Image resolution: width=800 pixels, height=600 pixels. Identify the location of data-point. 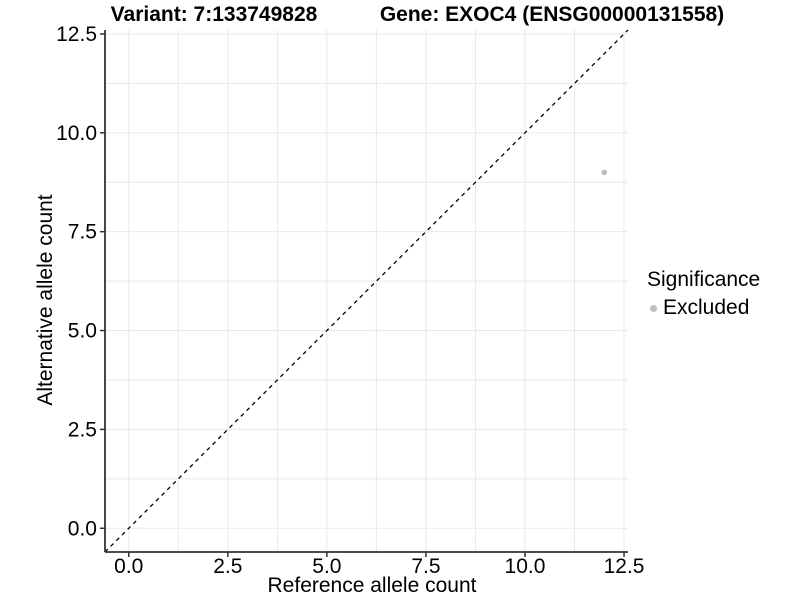
(604, 172).